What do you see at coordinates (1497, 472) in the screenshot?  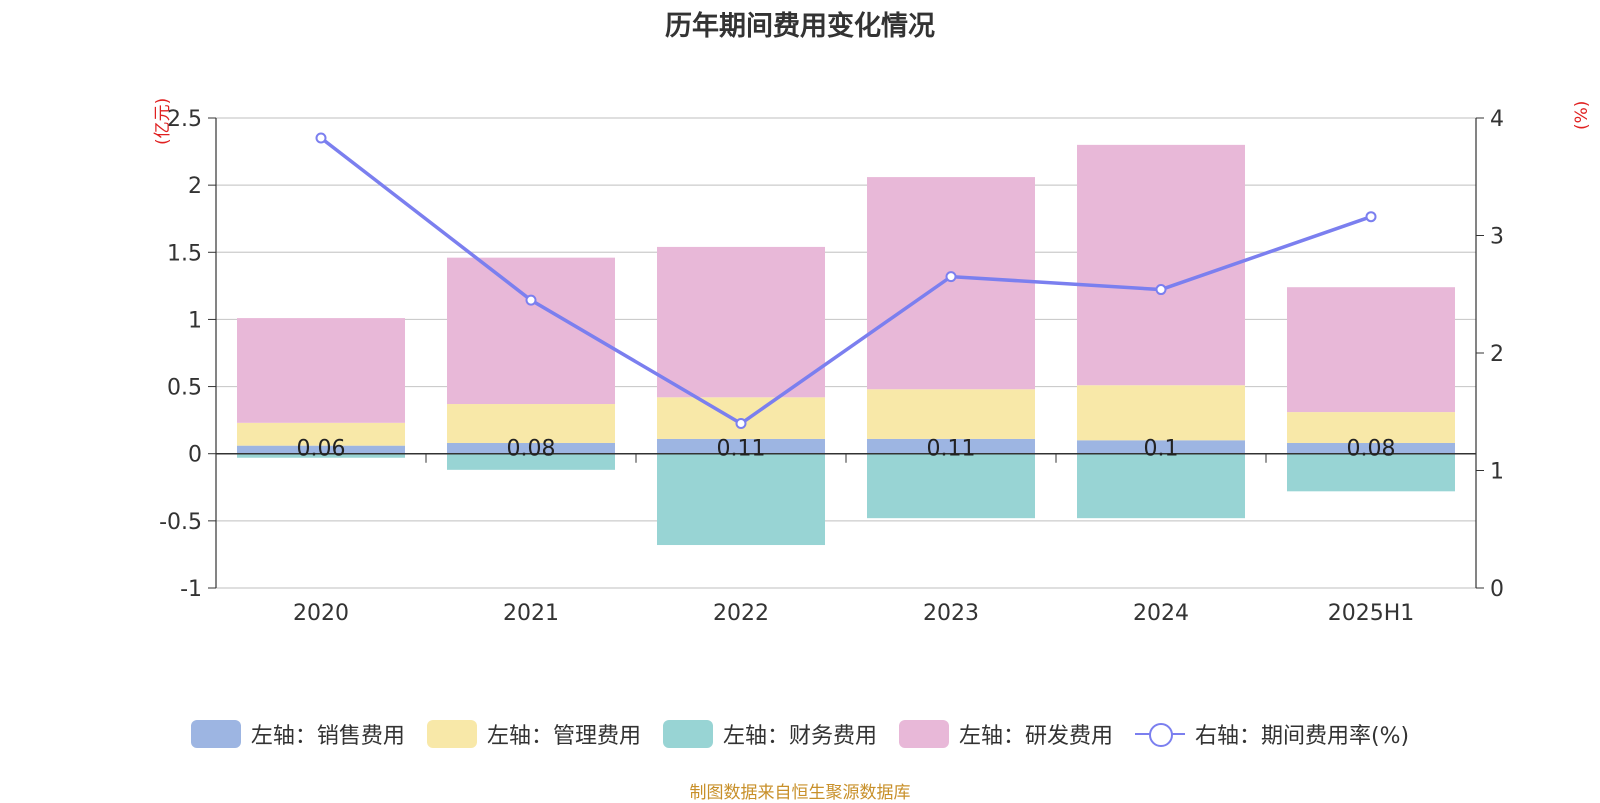 I see `right-axis-tick-label: 1` at bounding box center [1497, 472].